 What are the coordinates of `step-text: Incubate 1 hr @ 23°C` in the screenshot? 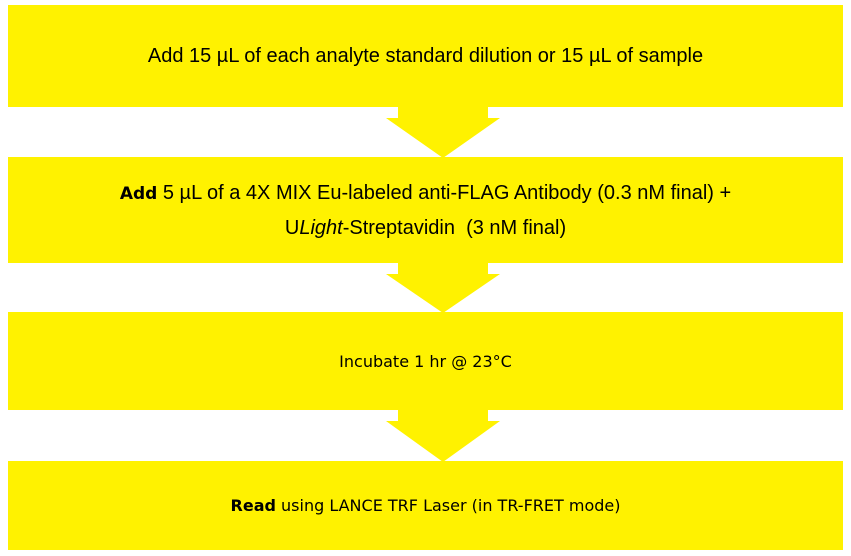 It's located at (425, 361).